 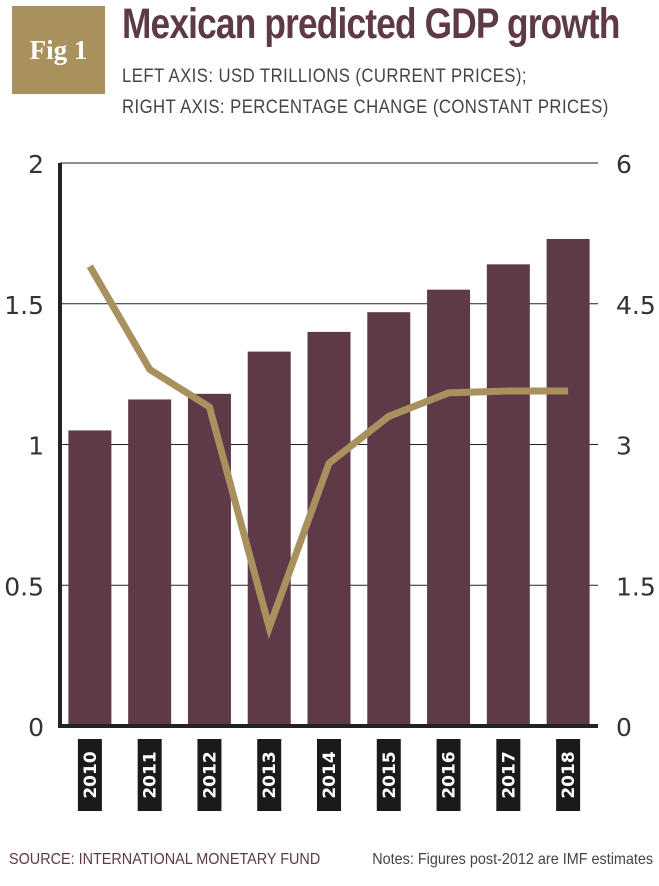 I want to click on x-tick-2014: 2014, so click(x=329, y=775).